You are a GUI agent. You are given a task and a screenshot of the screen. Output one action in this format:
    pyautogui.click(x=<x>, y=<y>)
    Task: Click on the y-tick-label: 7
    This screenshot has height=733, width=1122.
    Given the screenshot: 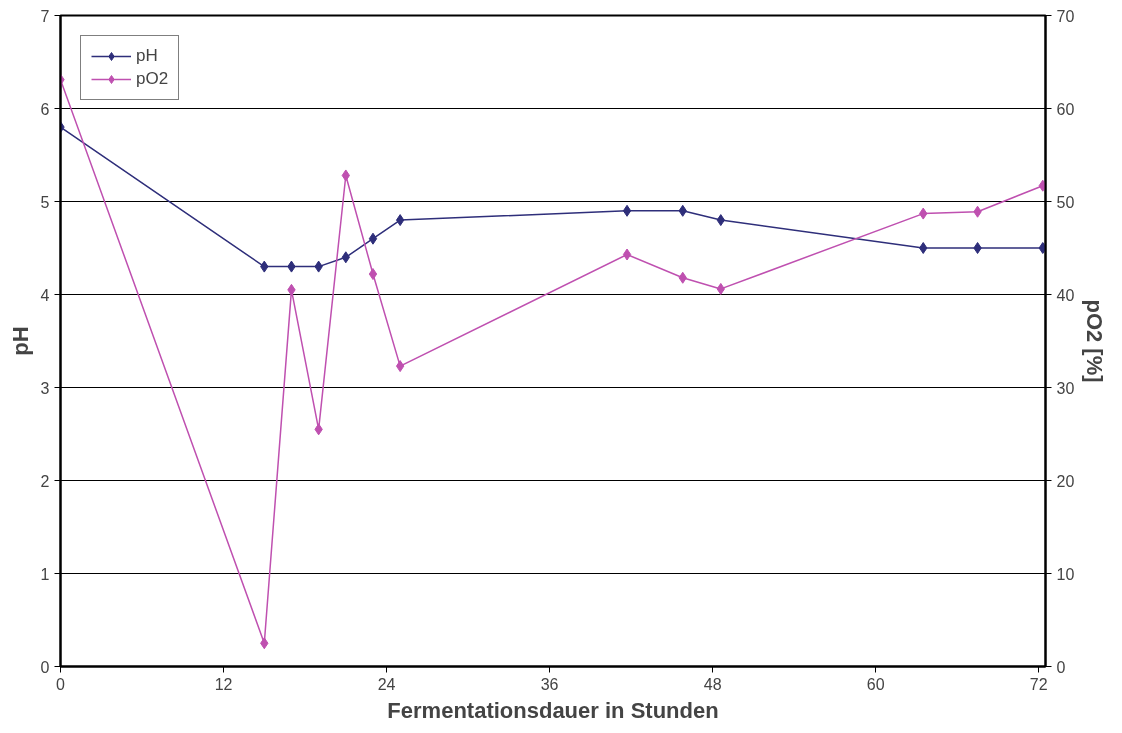 What is the action you would take?
    pyautogui.click(x=45, y=16)
    